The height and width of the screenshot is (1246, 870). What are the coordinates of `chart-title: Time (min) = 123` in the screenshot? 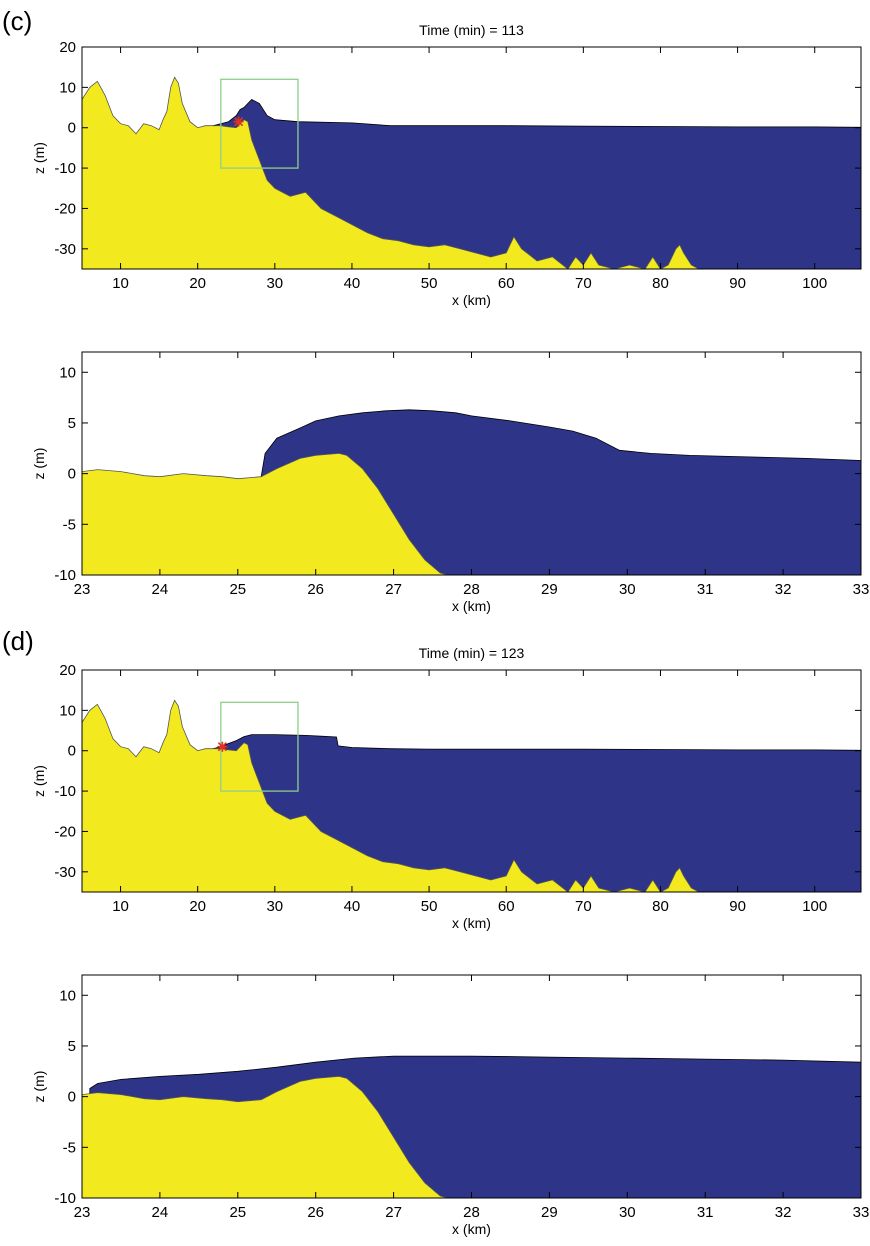 It's located at (472, 653).